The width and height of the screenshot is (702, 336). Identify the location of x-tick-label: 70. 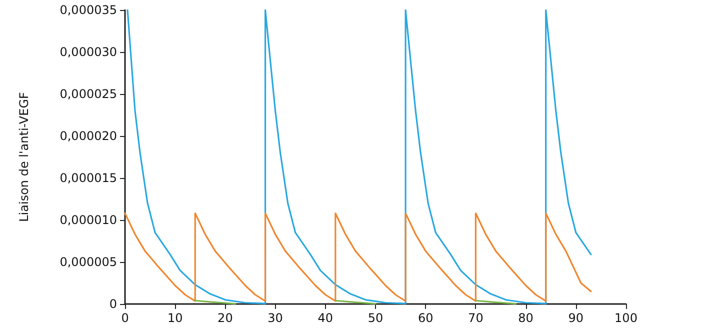
(476, 318).